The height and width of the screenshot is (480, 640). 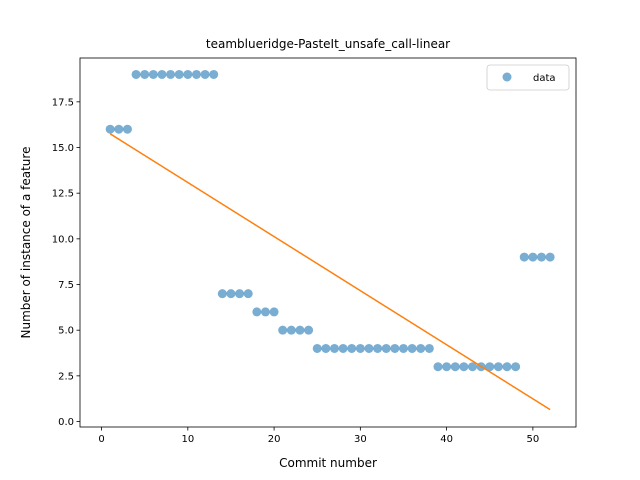 What do you see at coordinates (66, 376) in the screenshot?
I see `y-tick-label: 2.5` at bounding box center [66, 376].